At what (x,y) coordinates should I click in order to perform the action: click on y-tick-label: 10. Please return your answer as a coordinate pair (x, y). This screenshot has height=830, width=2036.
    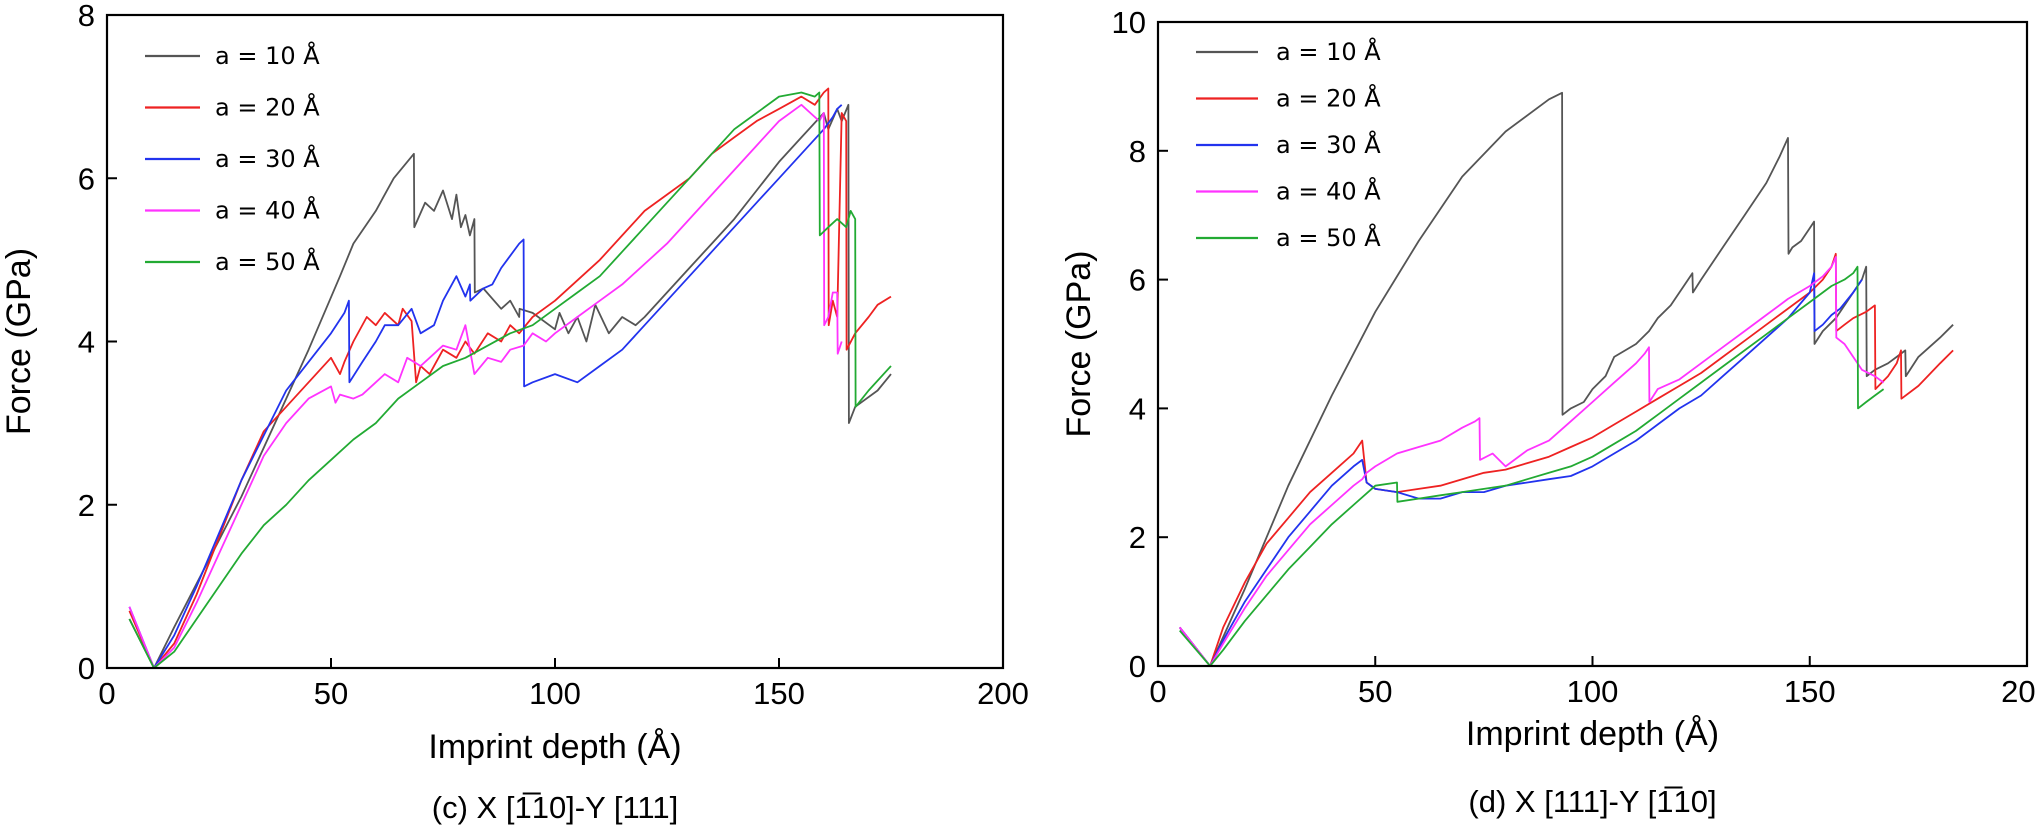
    Looking at the image, I should click on (1129, 22).